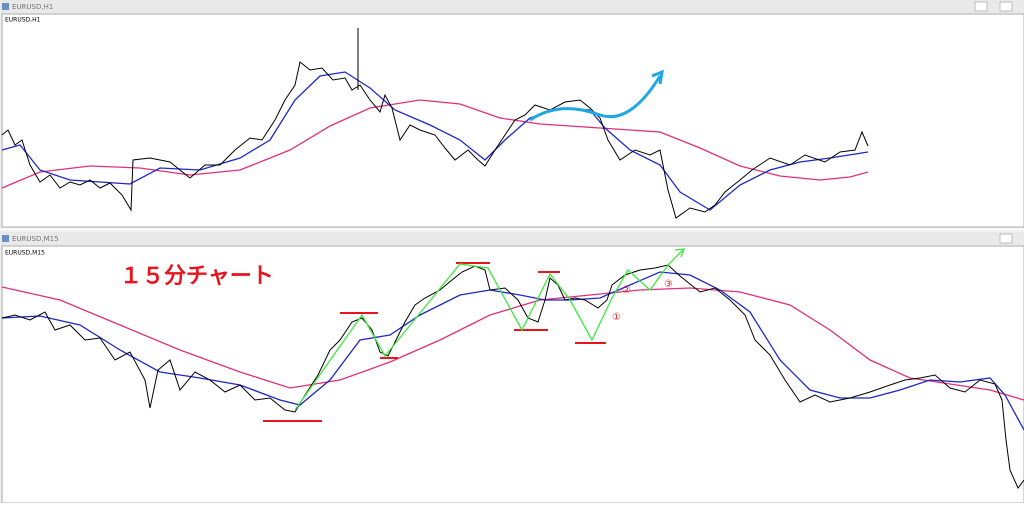 The image size is (1024, 507). Describe the element at coordinates (23, 20) in the screenshot. I see `chart-label: EURUSD,H1` at that location.